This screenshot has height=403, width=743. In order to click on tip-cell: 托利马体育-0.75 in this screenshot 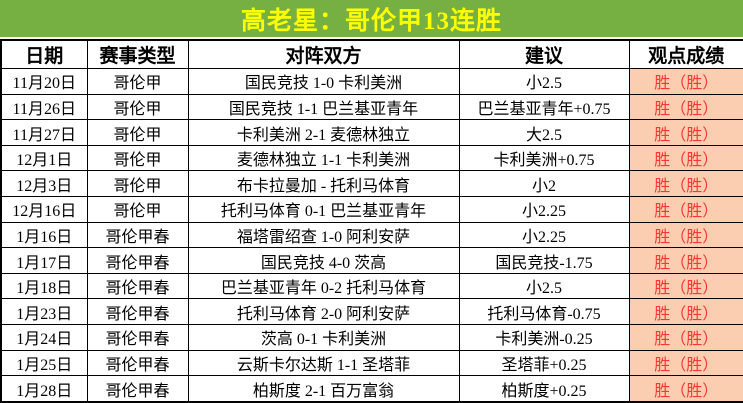, I will do `click(544, 312)`.